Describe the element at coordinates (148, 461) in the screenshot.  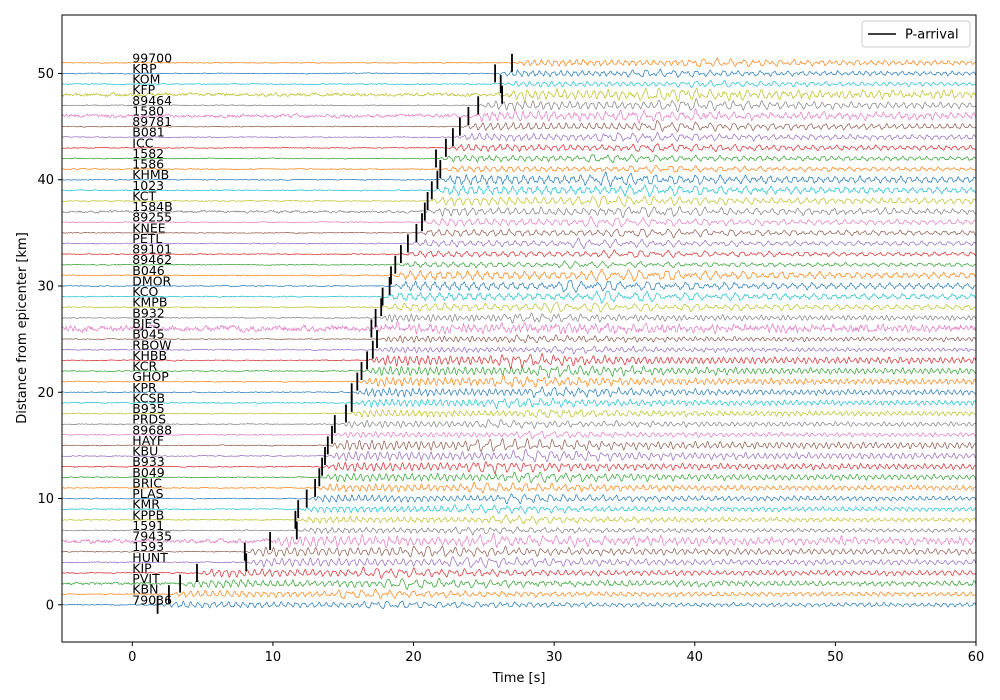
I see `station-label: B933` at that location.